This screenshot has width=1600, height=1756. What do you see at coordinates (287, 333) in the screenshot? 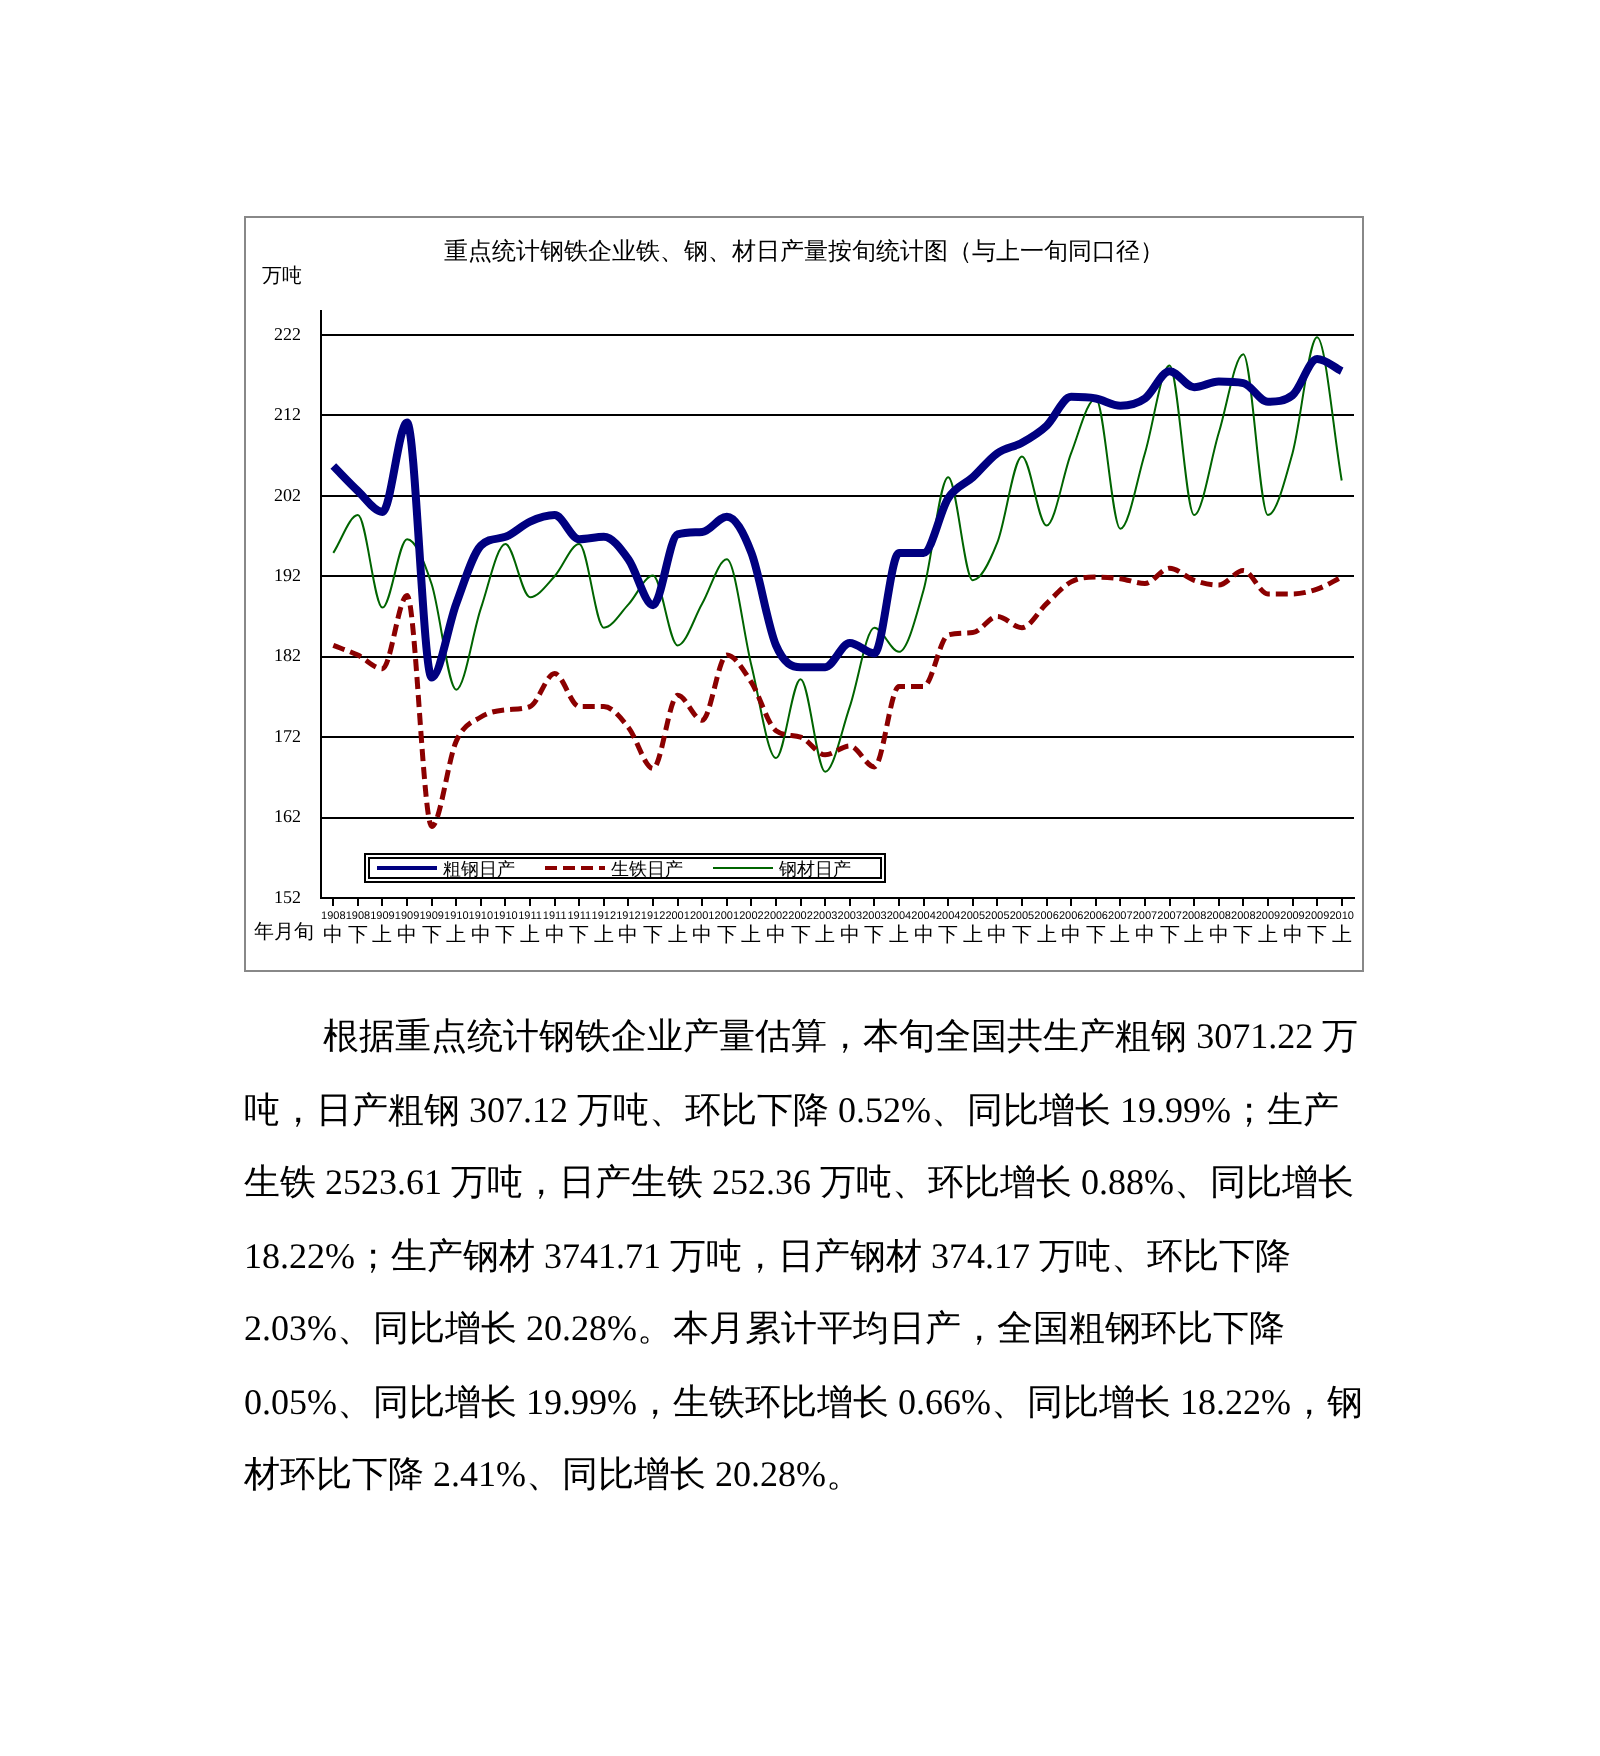
I see `y-tick-label: 222` at bounding box center [287, 333].